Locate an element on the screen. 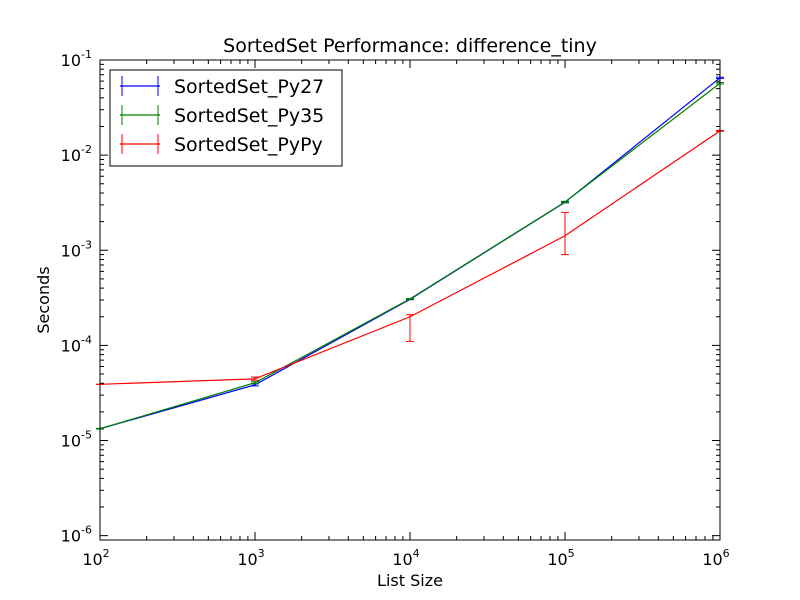  y-tick-label: 10⁻⁴ is located at coordinates (76, 344).